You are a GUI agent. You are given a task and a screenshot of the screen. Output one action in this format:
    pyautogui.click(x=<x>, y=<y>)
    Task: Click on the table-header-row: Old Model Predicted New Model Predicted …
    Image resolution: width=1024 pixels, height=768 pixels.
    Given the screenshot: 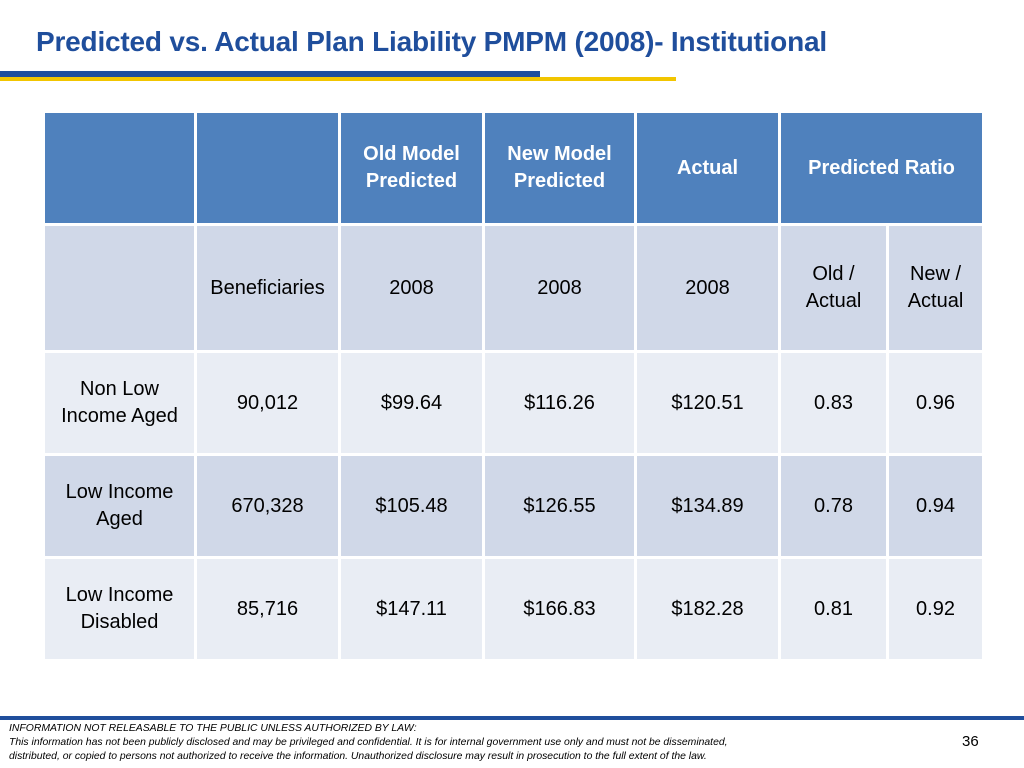 What is the action you would take?
    pyautogui.click(x=514, y=168)
    